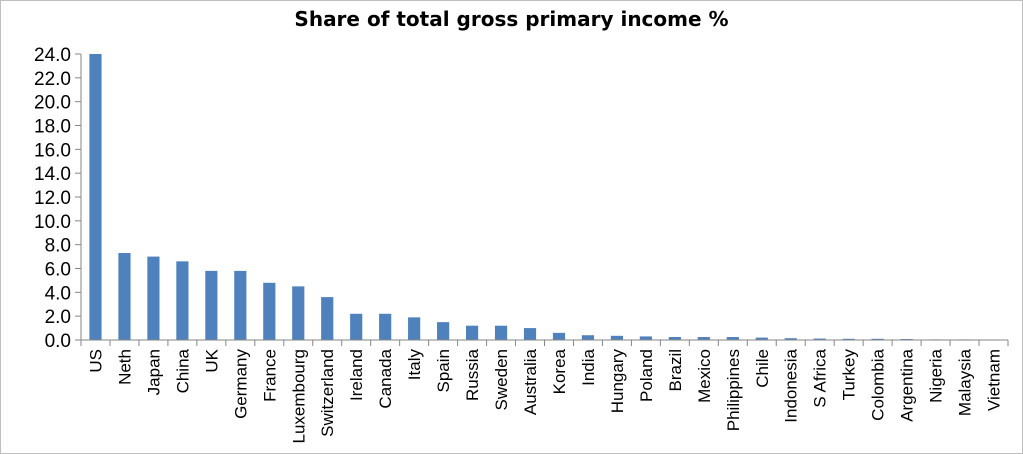 The width and height of the screenshot is (1023, 454). What do you see at coordinates (124, 367) in the screenshot?
I see `x-category-label: Neth` at bounding box center [124, 367].